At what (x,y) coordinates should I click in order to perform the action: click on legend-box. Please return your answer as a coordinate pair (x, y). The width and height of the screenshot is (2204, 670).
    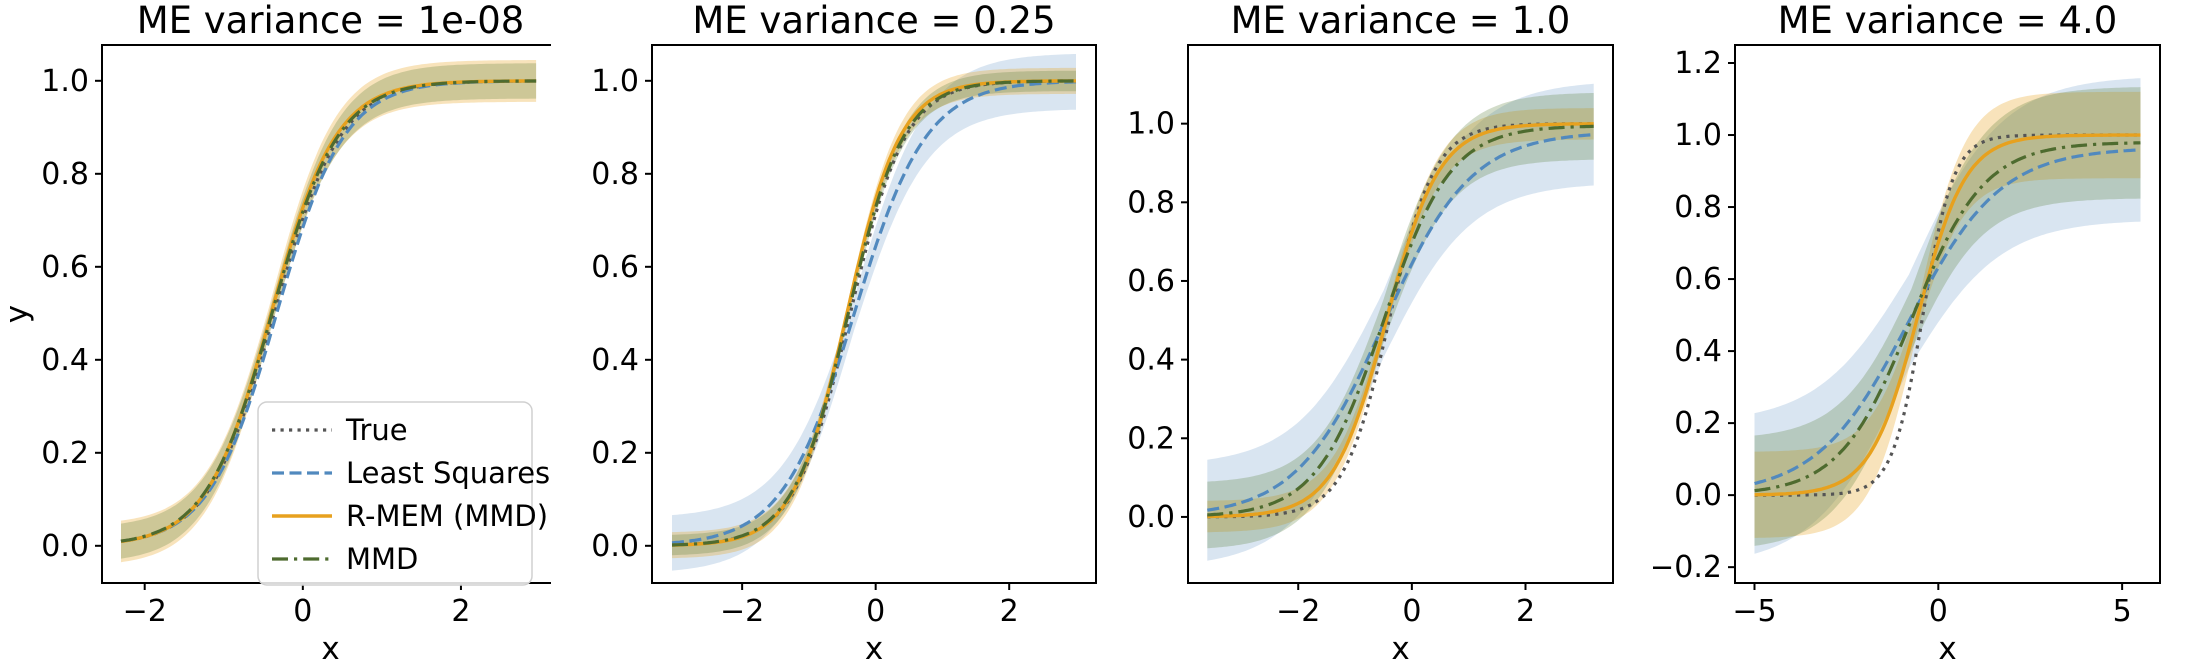
    Looking at the image, I should click on (395, 493).